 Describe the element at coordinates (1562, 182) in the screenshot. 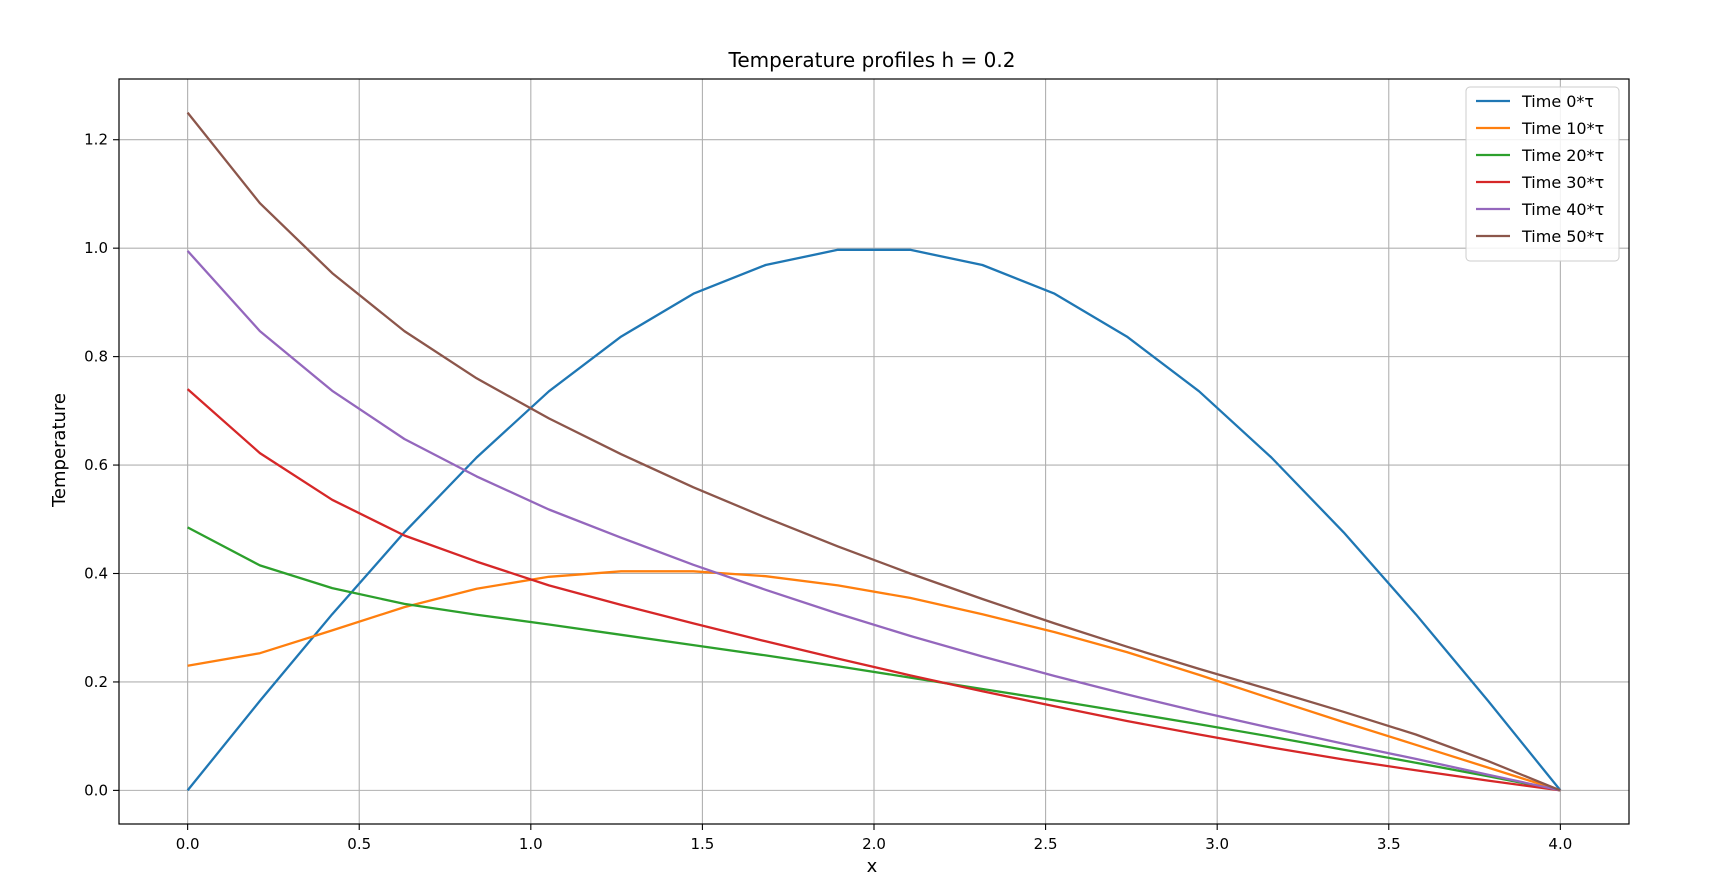

I see `legend-label: Time 30*τ` at that location.